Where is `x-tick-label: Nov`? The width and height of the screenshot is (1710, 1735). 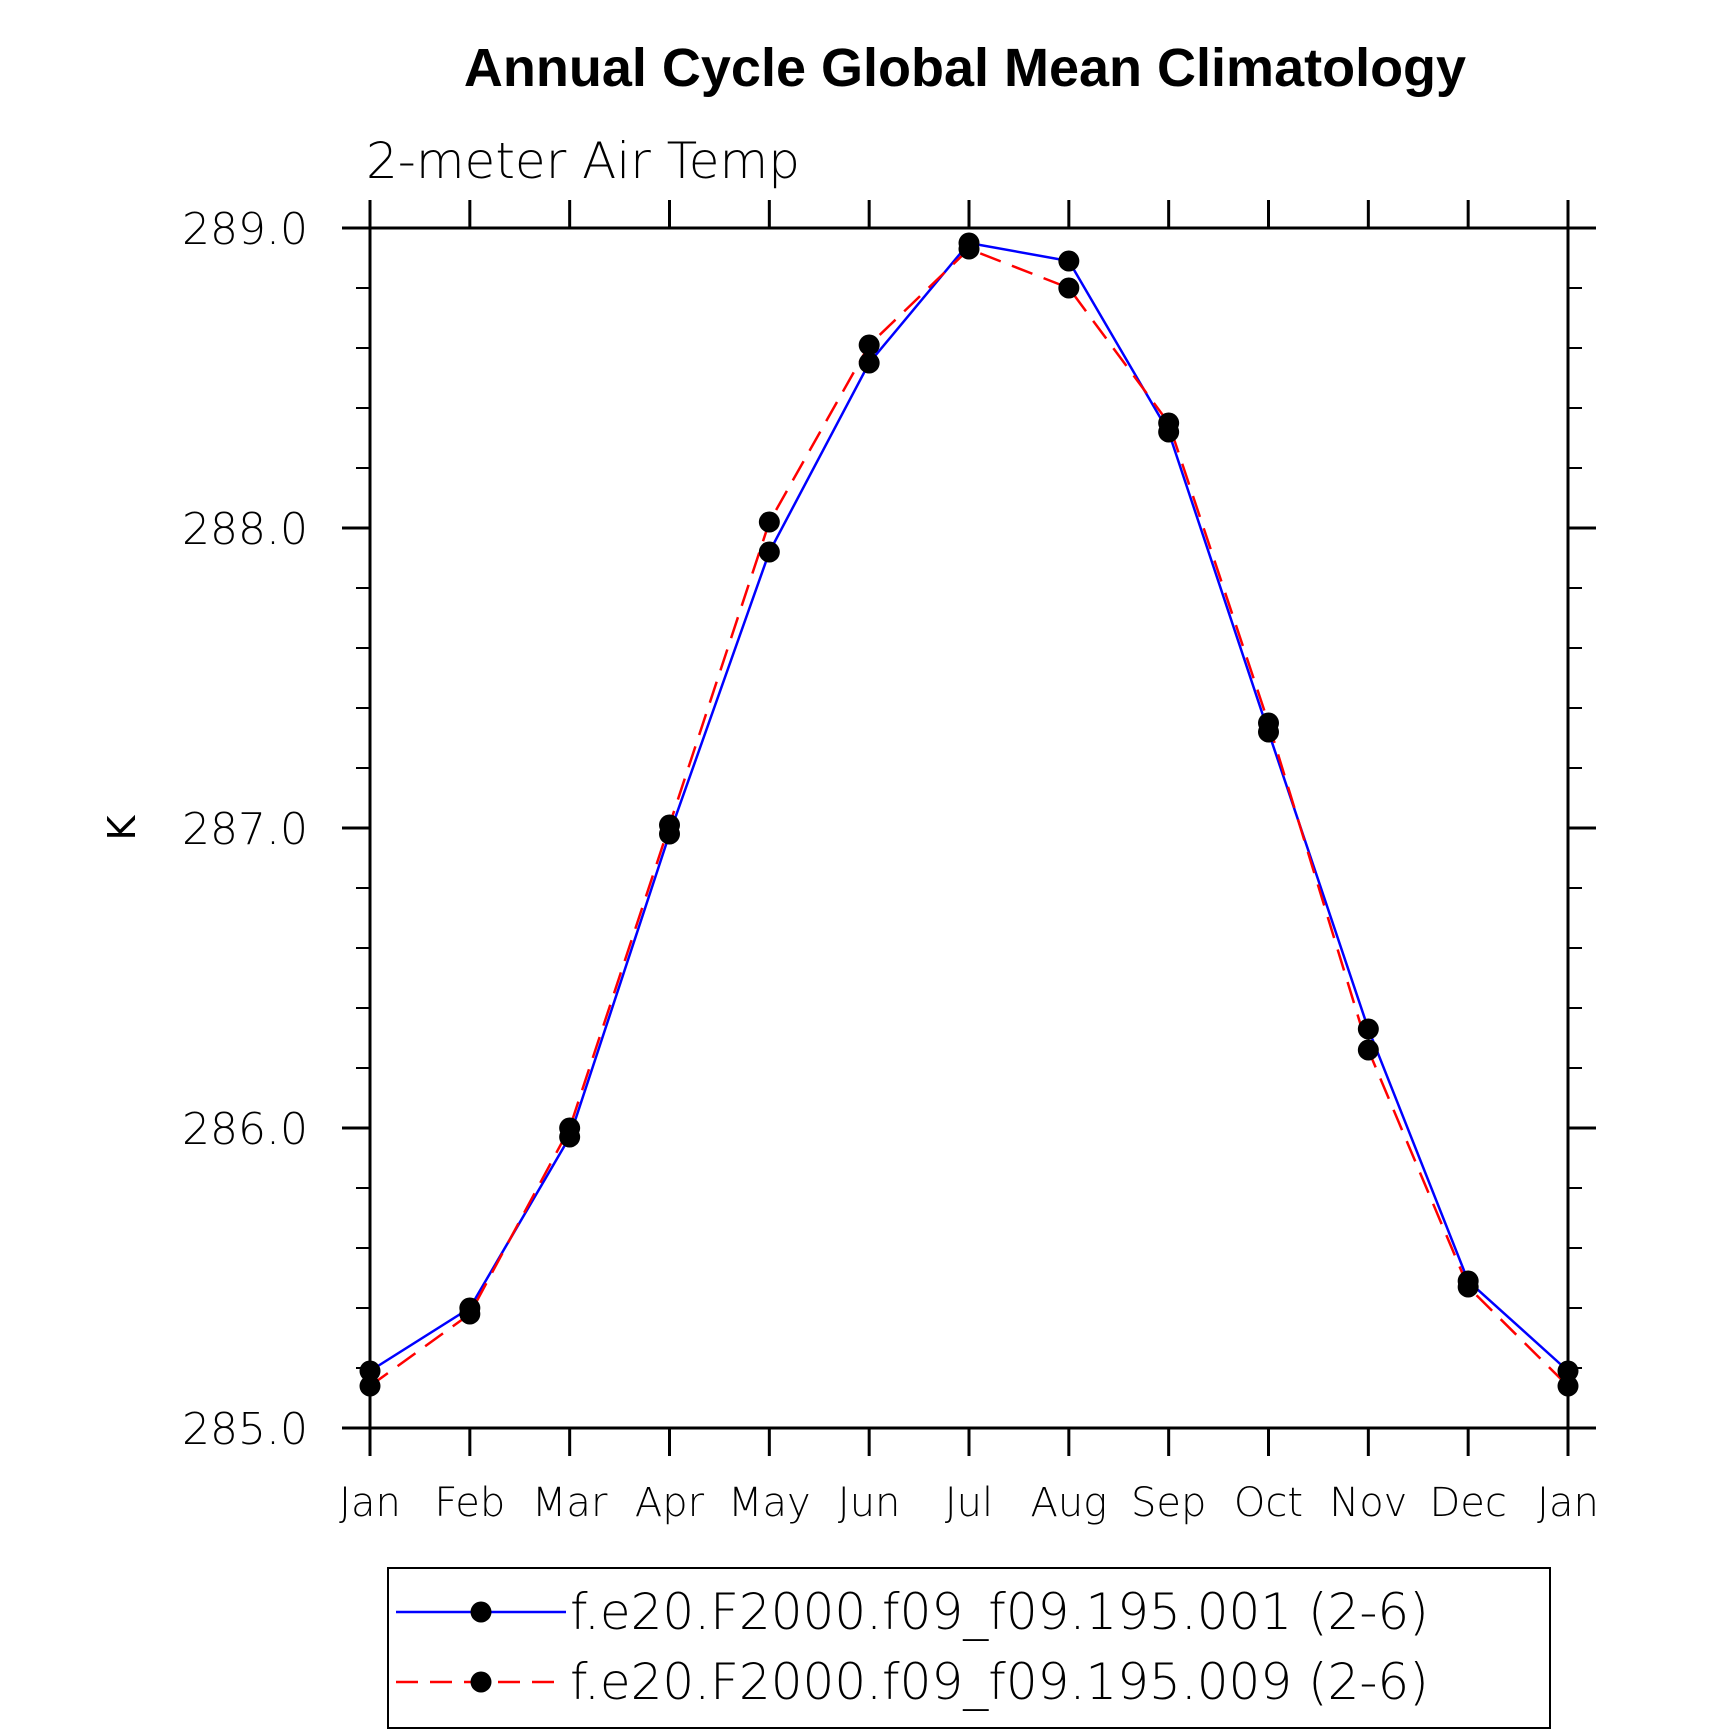
x-tick-label: Nov is located at coordinates (1368, 1503).